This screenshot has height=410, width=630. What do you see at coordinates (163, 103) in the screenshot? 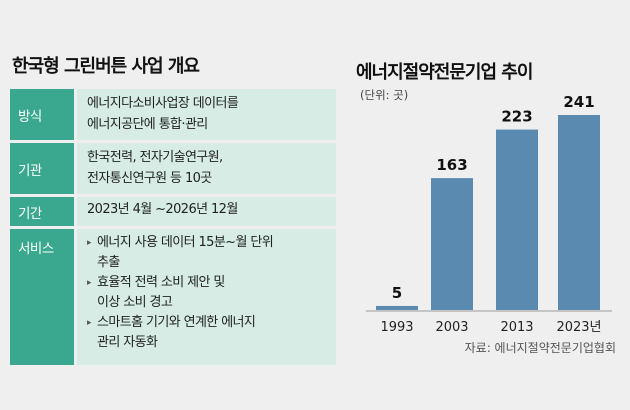
I see `value-line: 에너지다소비사업장 데이터를` at bounding box center [163, 103].